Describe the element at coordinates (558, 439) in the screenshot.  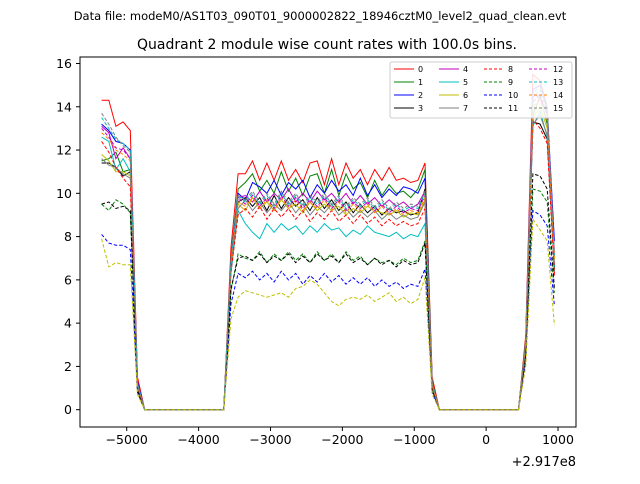
I see `x-tick-label: 1000` at that location.